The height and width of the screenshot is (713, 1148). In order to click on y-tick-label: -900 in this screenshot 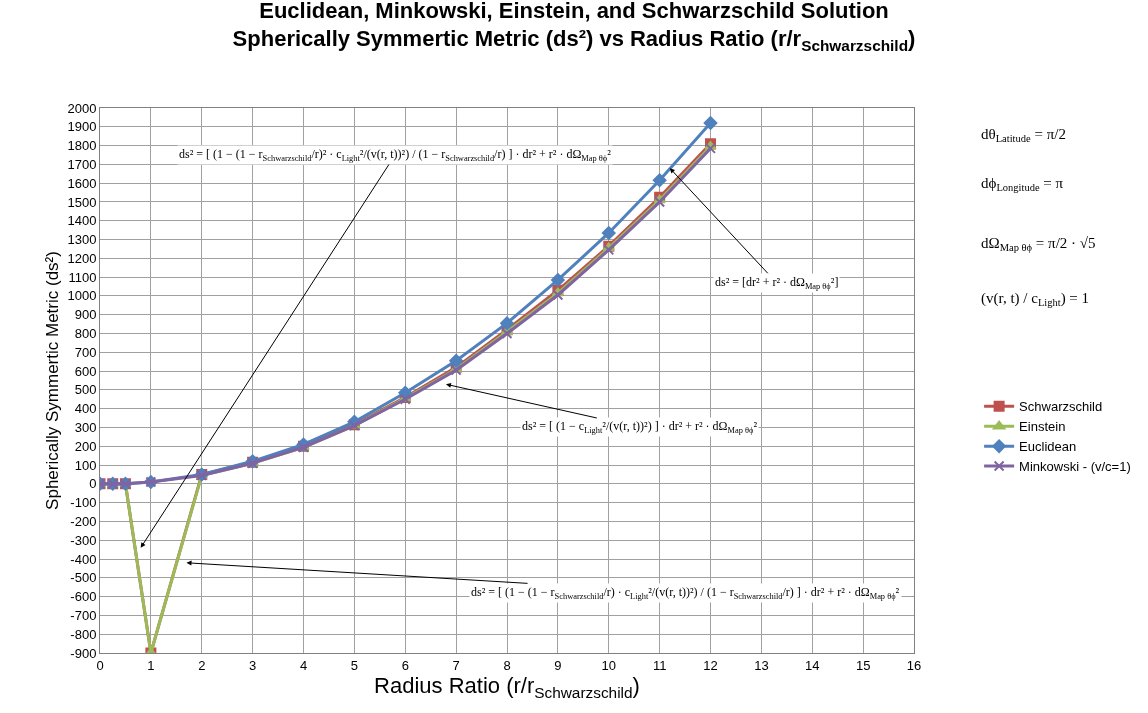, I will do `click(83, 653)`.